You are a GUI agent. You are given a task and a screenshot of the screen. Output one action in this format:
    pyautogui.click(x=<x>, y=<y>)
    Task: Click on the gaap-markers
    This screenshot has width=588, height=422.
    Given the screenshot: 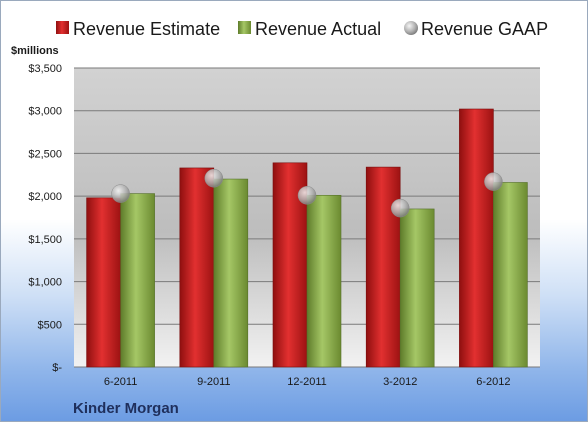 What is the action you would take?
    pyautogui.click(x=307, y=193)
    